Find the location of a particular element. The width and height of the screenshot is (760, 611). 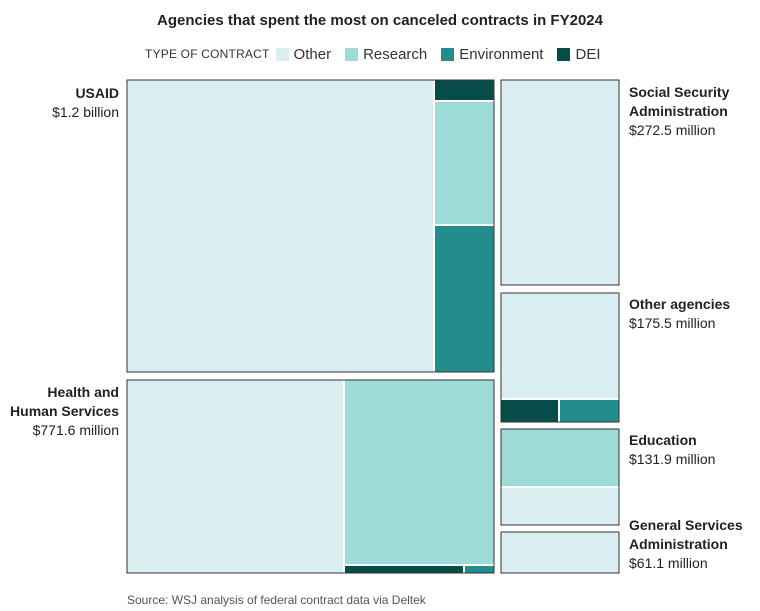

hhs-dei-cell is located at coordinates (404, 569).